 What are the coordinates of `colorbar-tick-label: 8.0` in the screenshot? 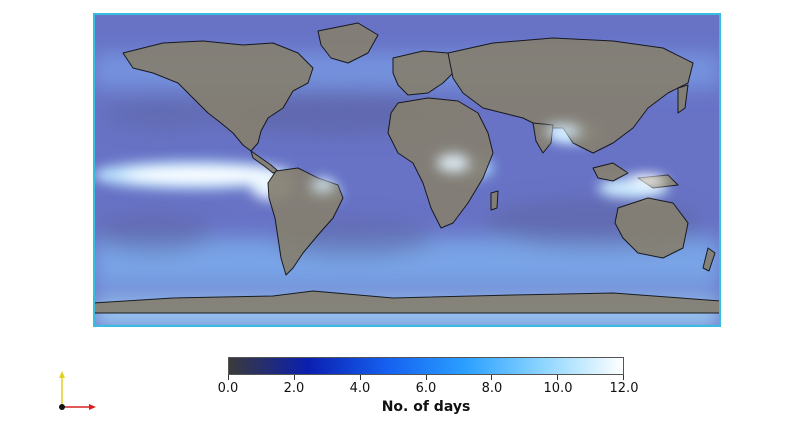 It's located at (492, 388).